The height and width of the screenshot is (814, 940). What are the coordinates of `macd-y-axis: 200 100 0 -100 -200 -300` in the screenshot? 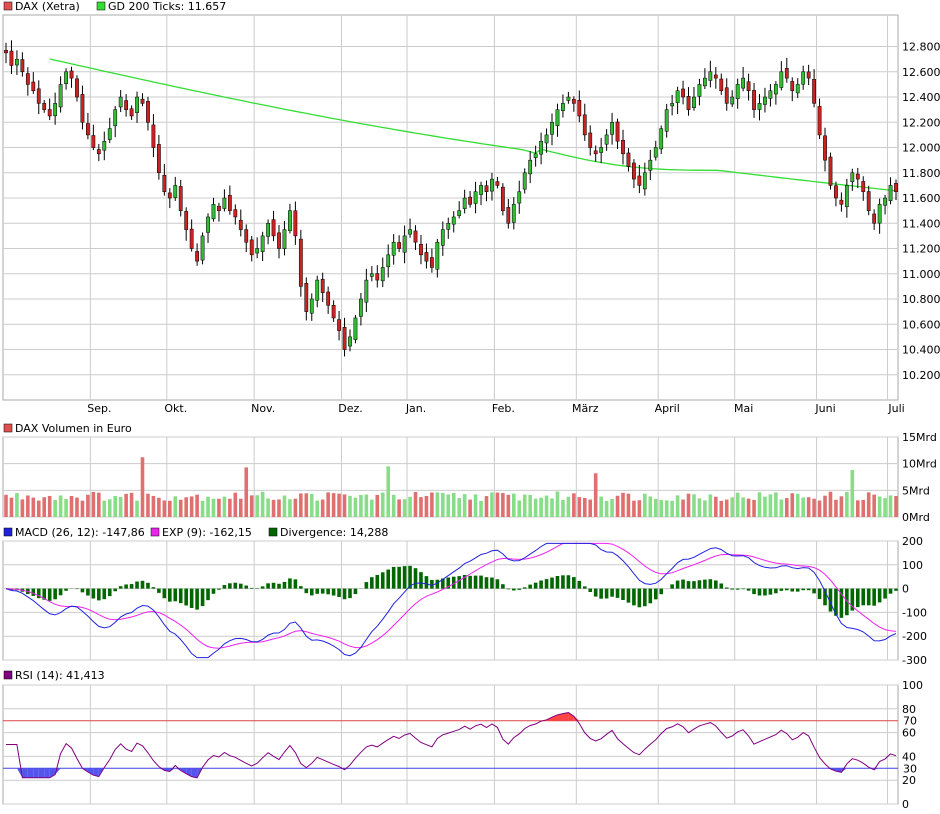 It's located at (914, 601).